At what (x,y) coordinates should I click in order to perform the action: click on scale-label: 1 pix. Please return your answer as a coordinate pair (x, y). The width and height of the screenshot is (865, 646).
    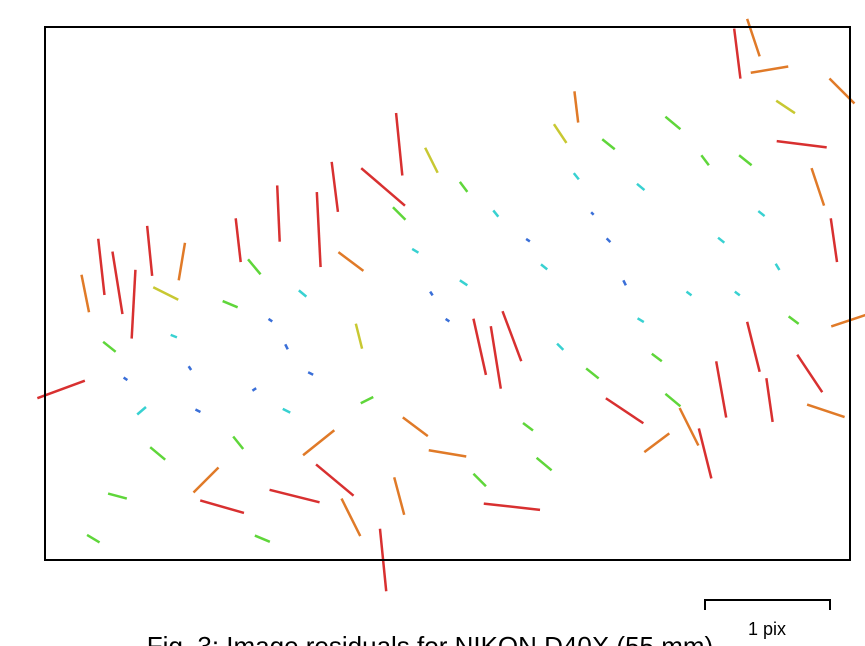
    Looking at the image, I should click on (767, 629).